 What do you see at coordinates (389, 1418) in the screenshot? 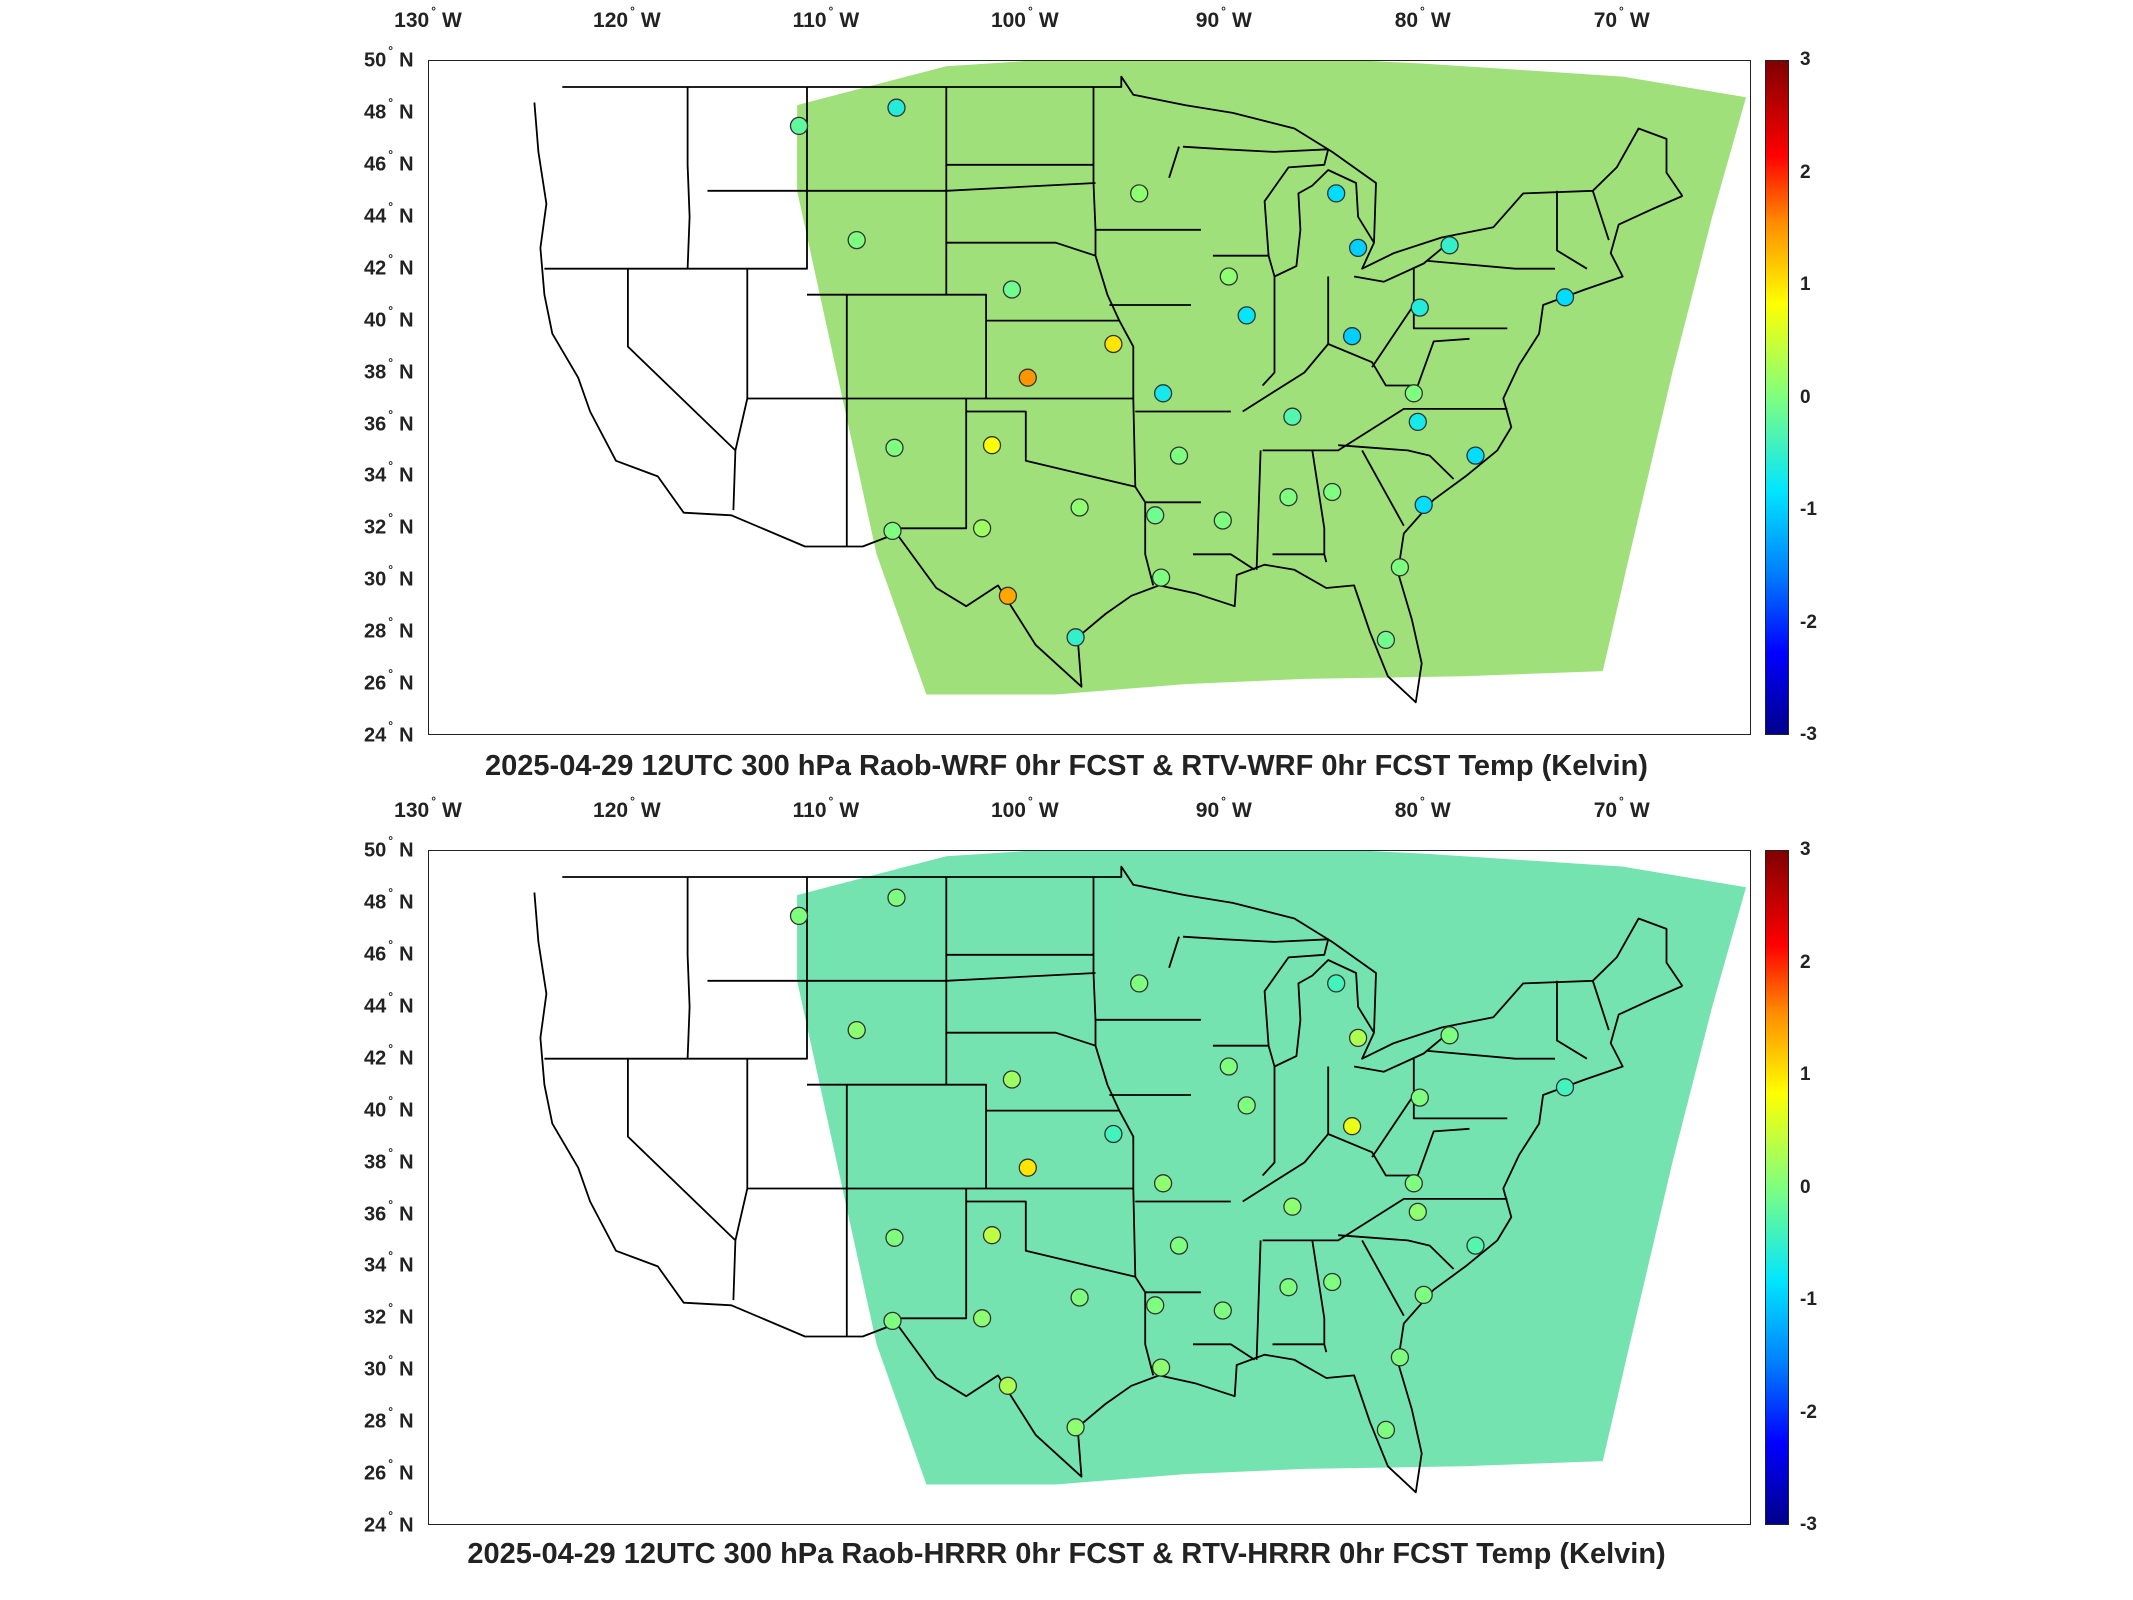
I see `latitude-tick-label: 28 ° N` at bounding box center [389, 1418].